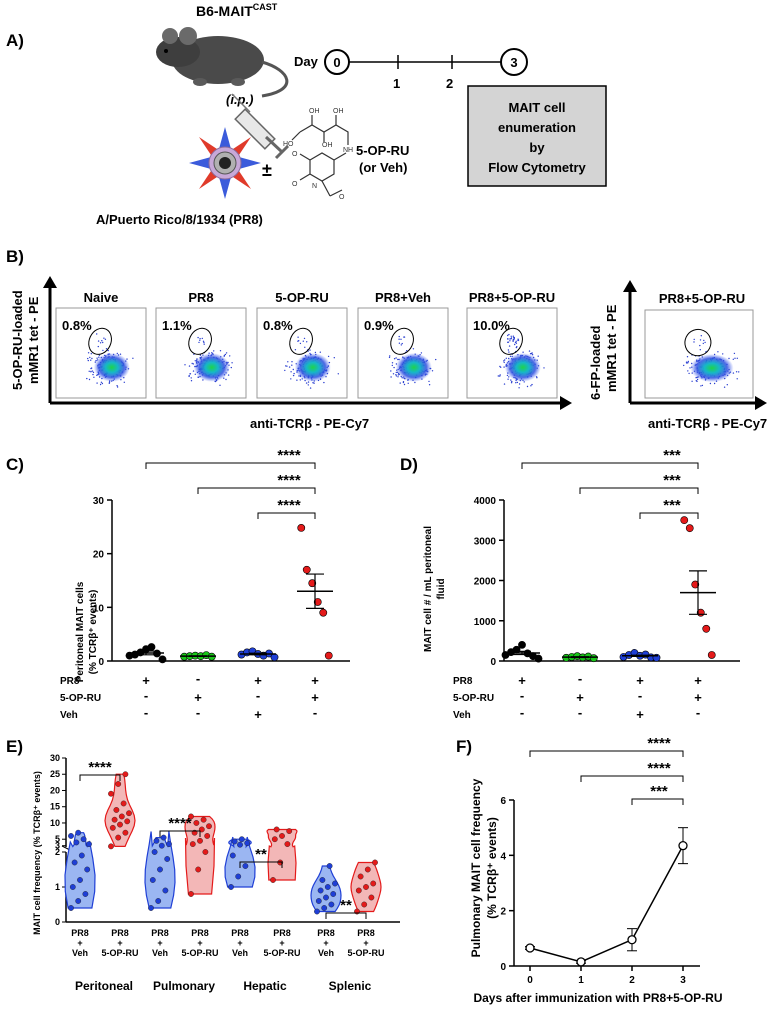 The height and width of the screenshot is (1022, 776). What do you see at coordinates (672, 480) in the screenshot?
I see `significance-stars: ***` at bounding box center [672, 480].